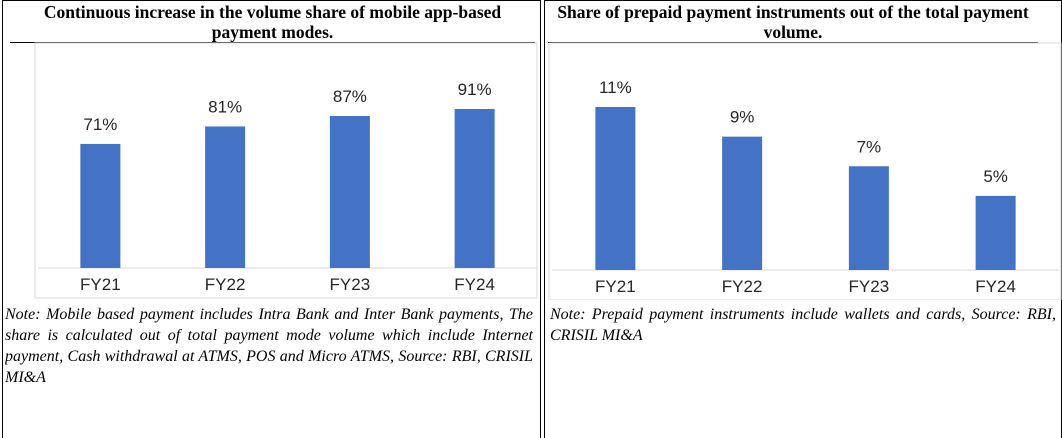 The width and height of the screenshot is (1062, 438). Describe the element at coordinates (100, 124) in the screenshot. I see `value-label: 71%` at that location.